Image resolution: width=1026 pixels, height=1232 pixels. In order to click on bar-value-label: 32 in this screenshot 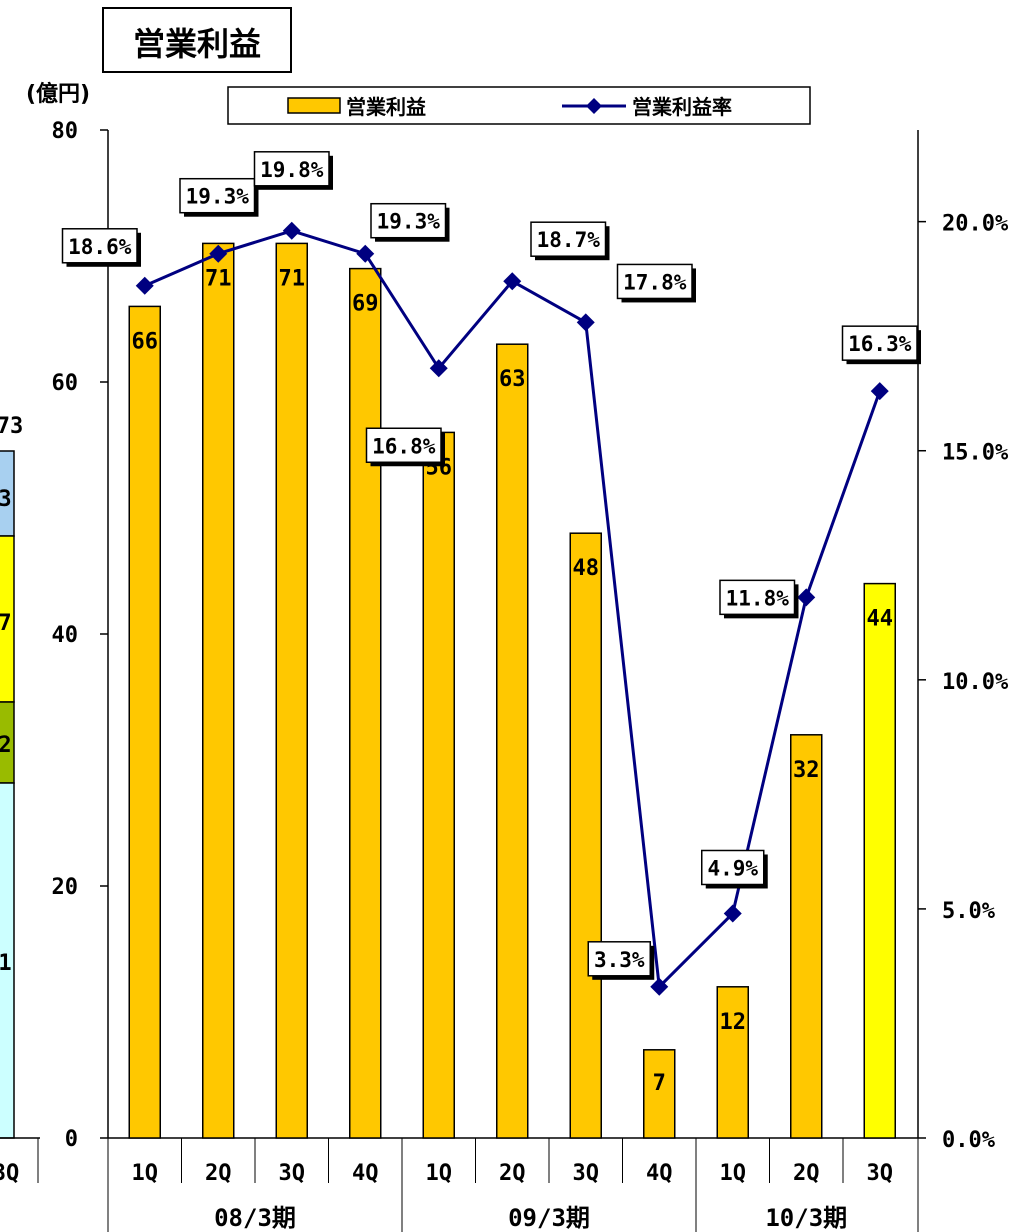, I will do `click(806, 770)`.